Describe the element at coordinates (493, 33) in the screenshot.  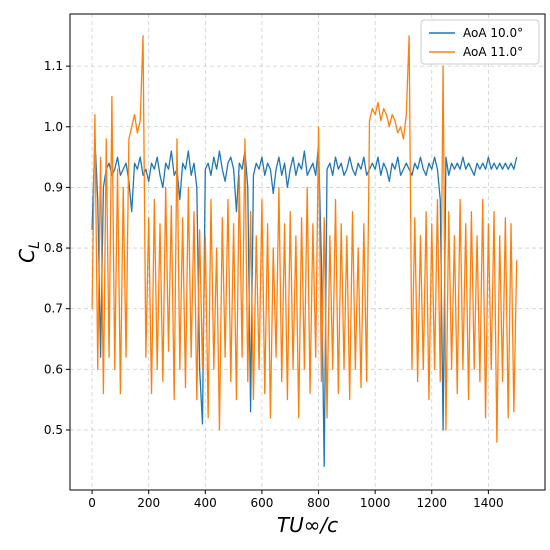
I see `legend-label: AoA 10.0°` at that location.